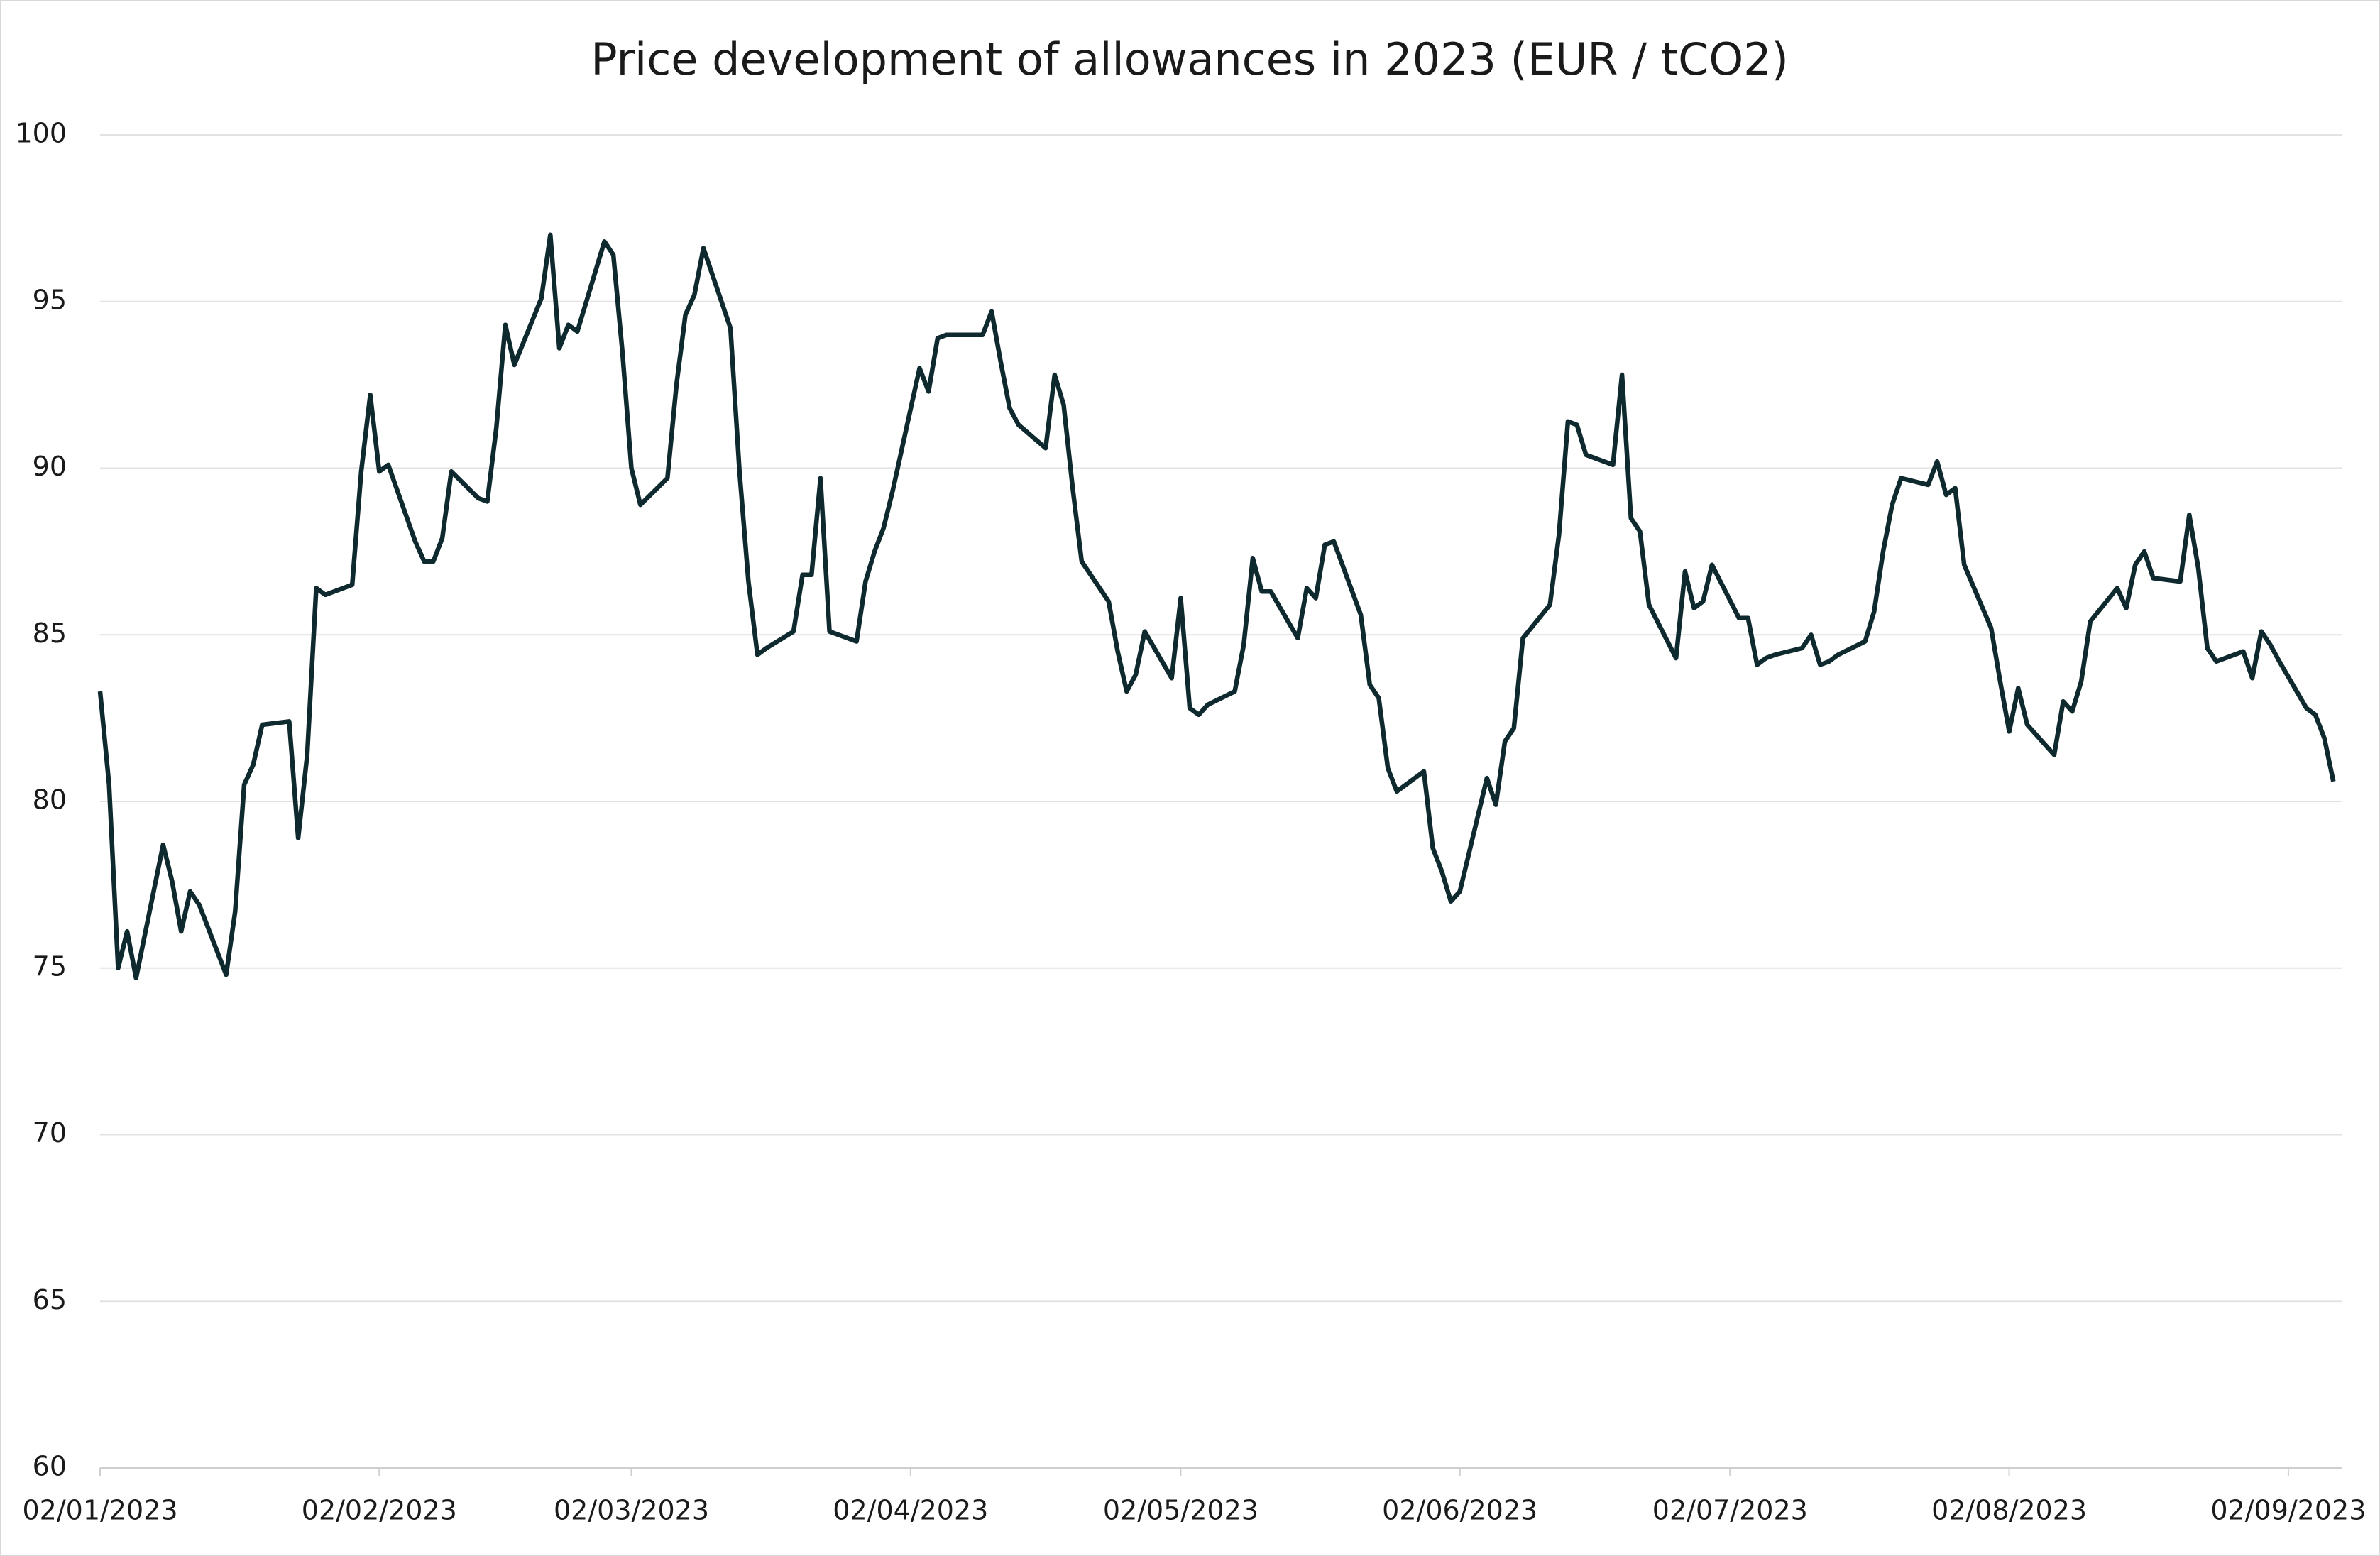  Describe the element at coordinates (1180, 1510) in the screenshot. I see `x-tick-label: 02/05/2023` at that location.